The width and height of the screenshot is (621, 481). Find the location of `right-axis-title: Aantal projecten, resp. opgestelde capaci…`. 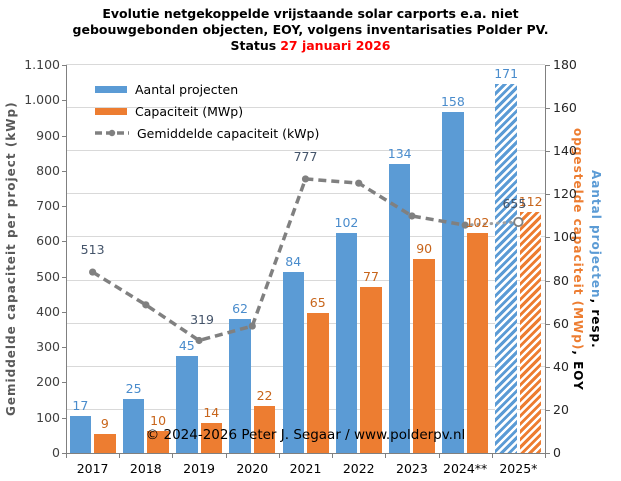

right-axis-title: Aantal projecten, resp. opgestelde capaci… is located at coordinates (586, 259).